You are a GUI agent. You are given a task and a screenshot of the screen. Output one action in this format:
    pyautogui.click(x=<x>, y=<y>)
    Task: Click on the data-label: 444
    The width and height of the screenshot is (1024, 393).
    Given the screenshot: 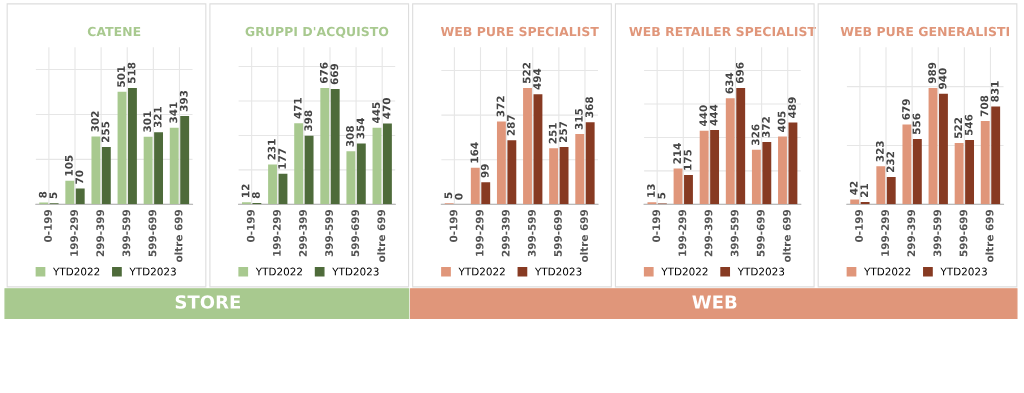 What is the action you would take?
    pyautogui.click(x=713, y=115)
    